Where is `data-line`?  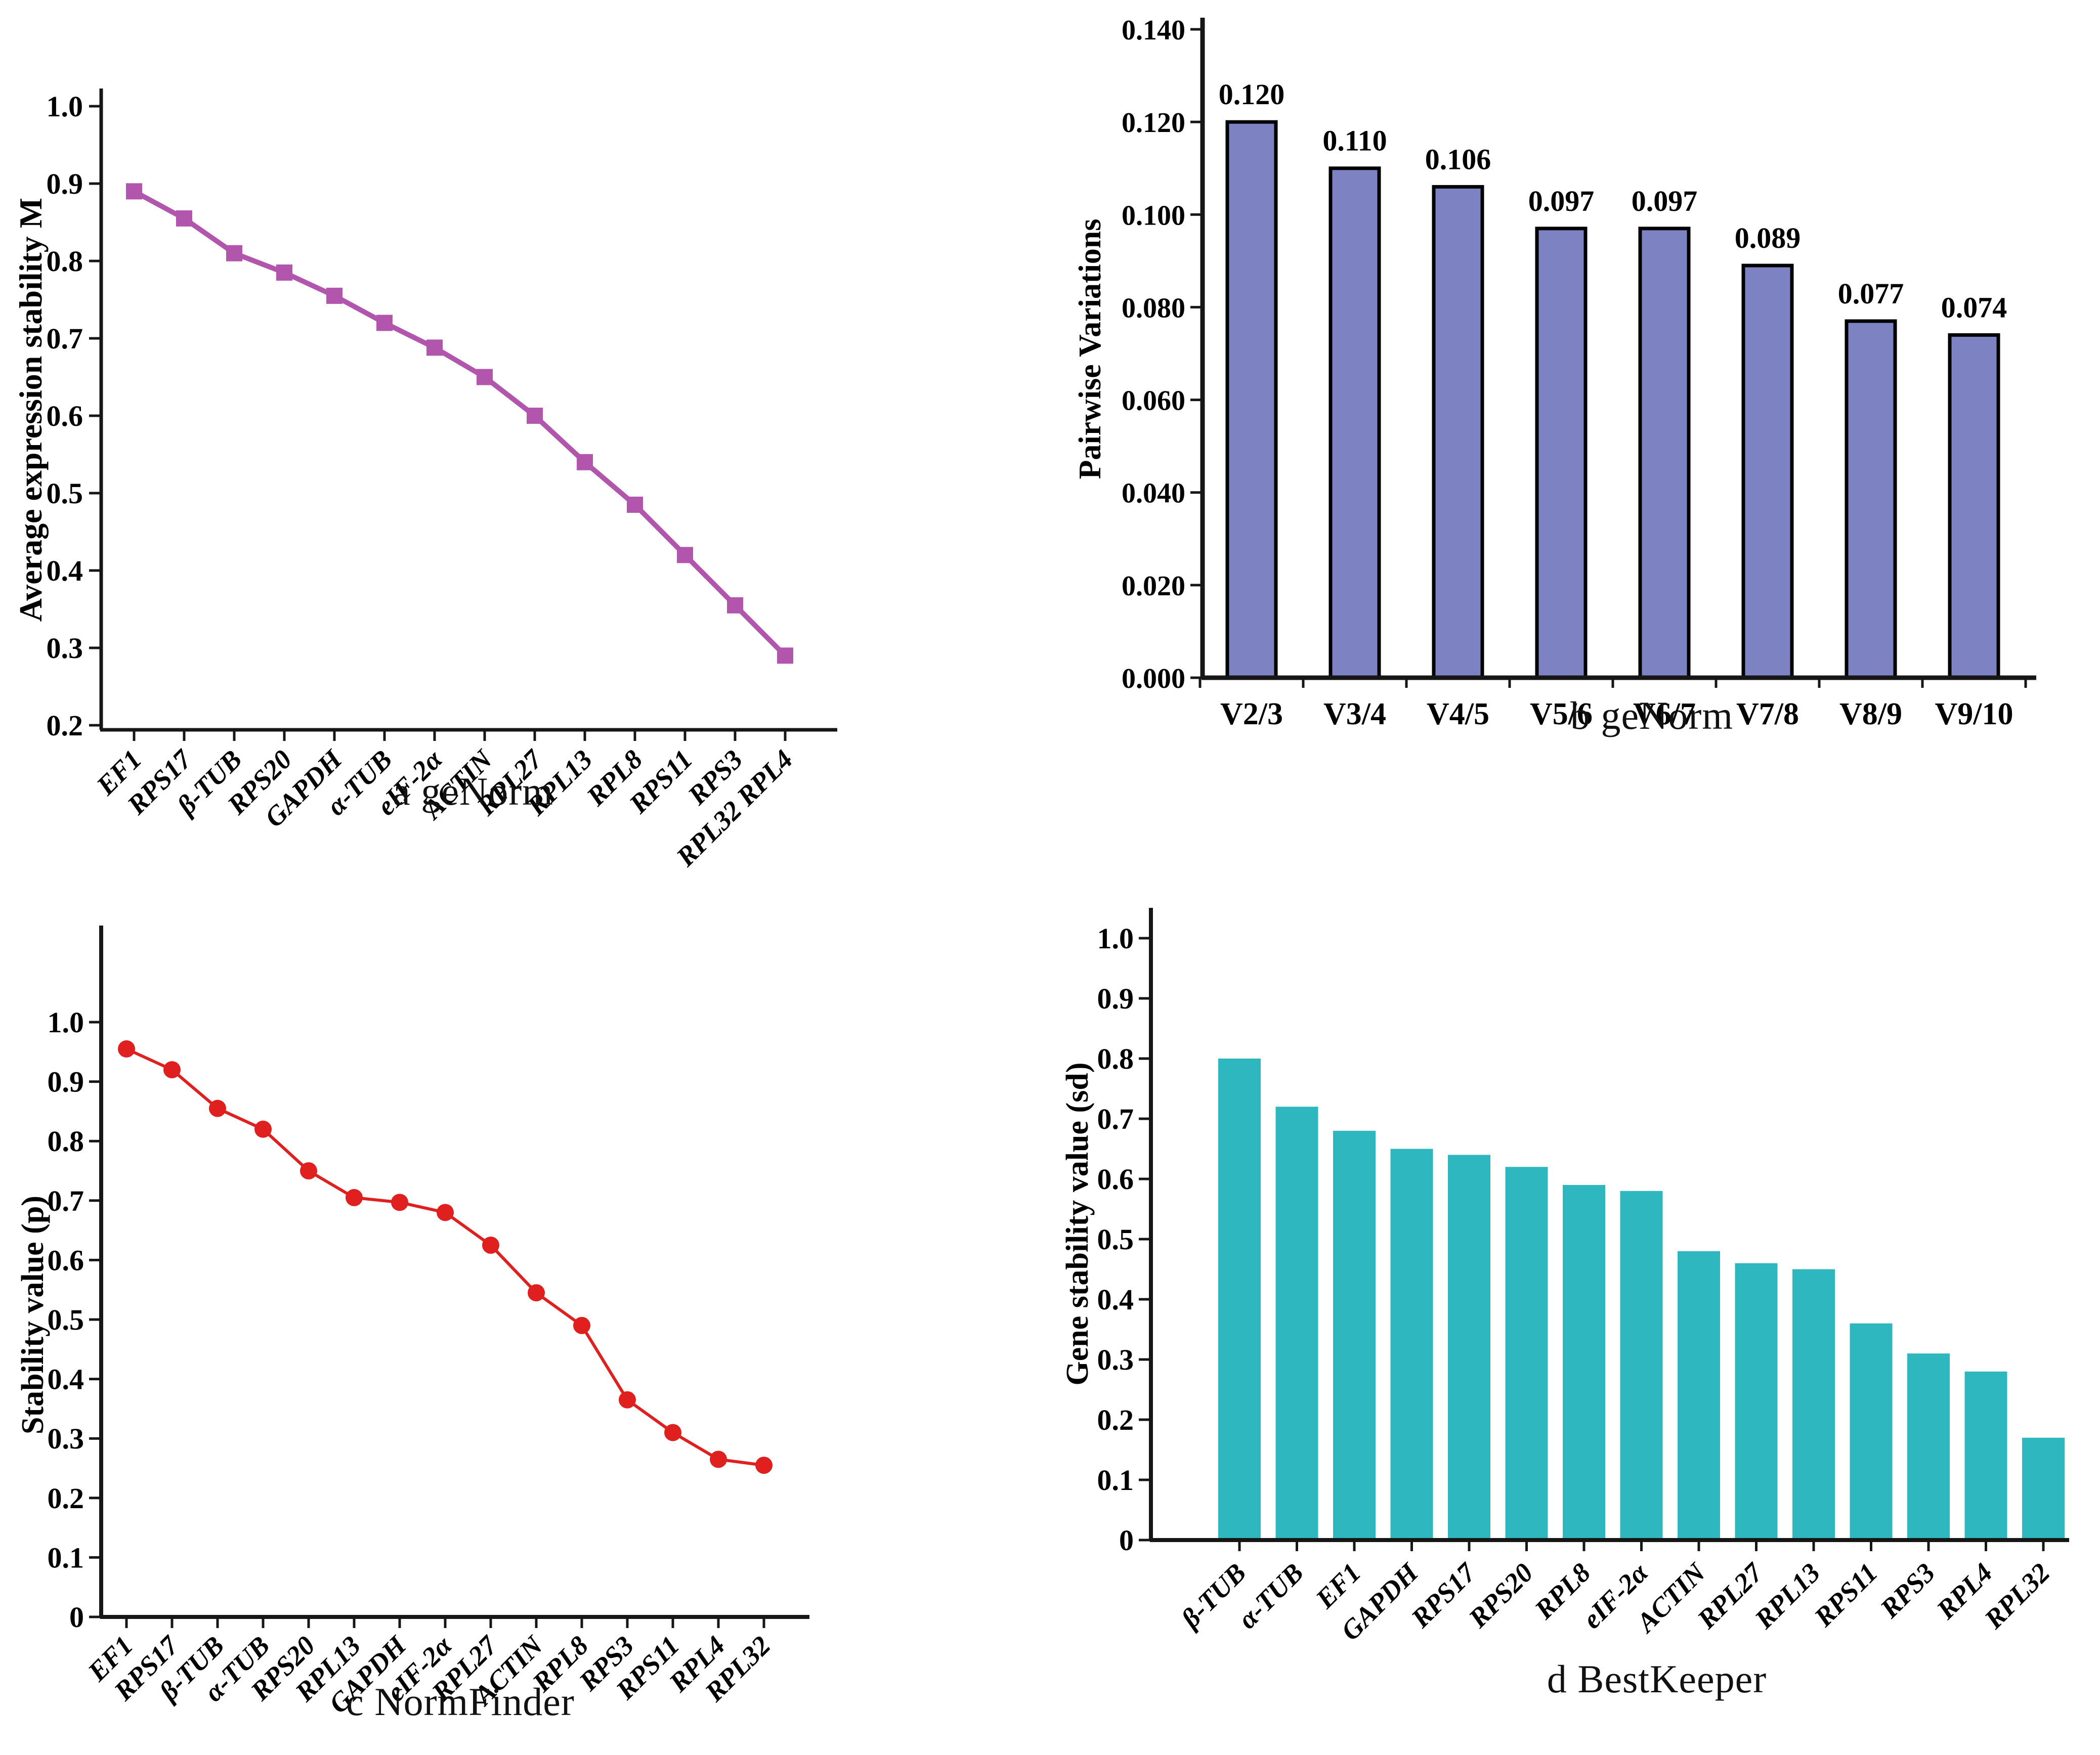
data-line is located at coordinates (460, 424).